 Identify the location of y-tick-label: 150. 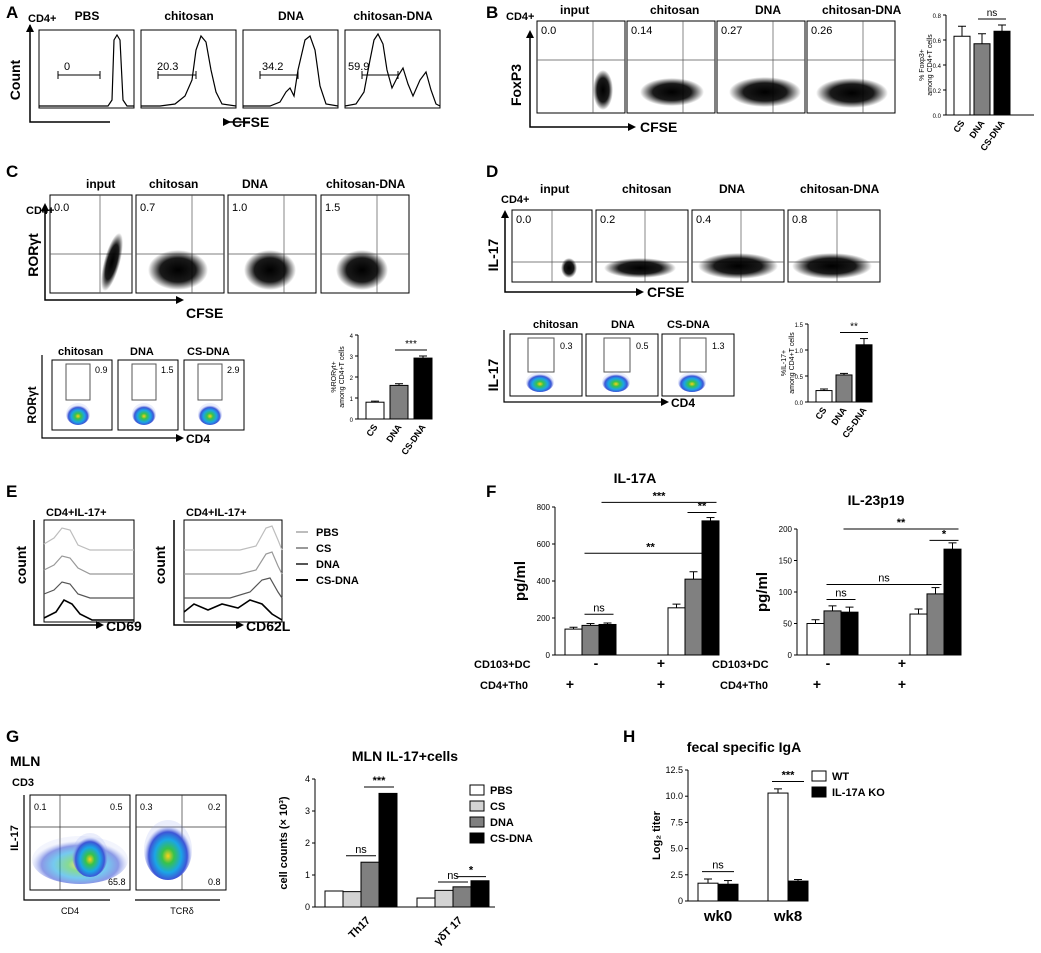
(786, 561).